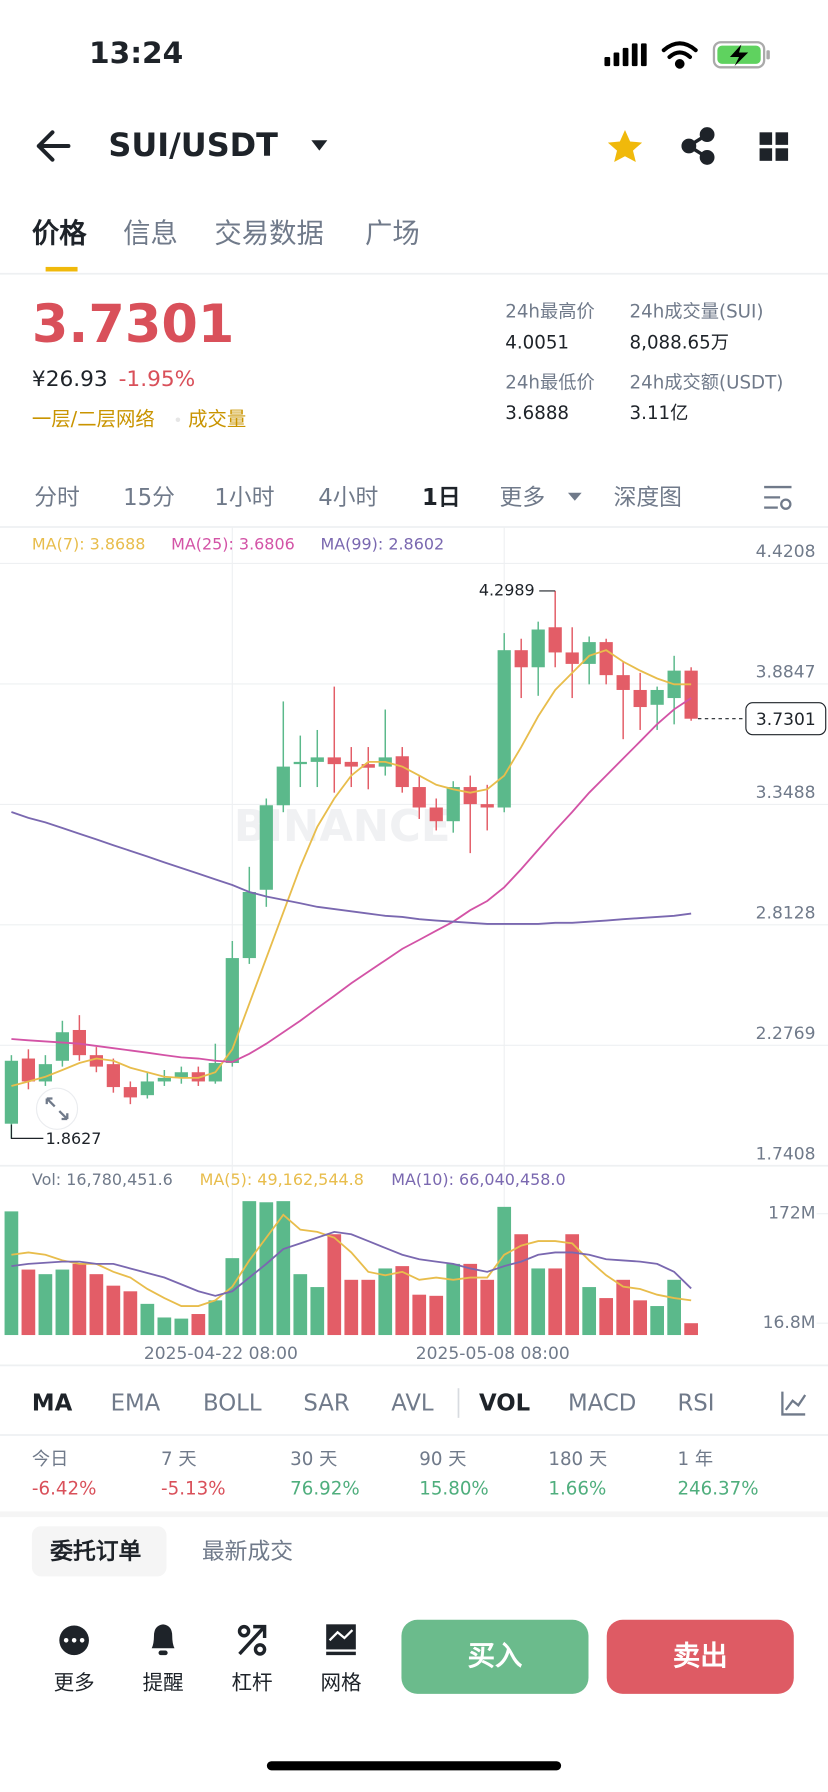 The image size is (828, 1792). I want to click on battery-icon, so click(741, 55).